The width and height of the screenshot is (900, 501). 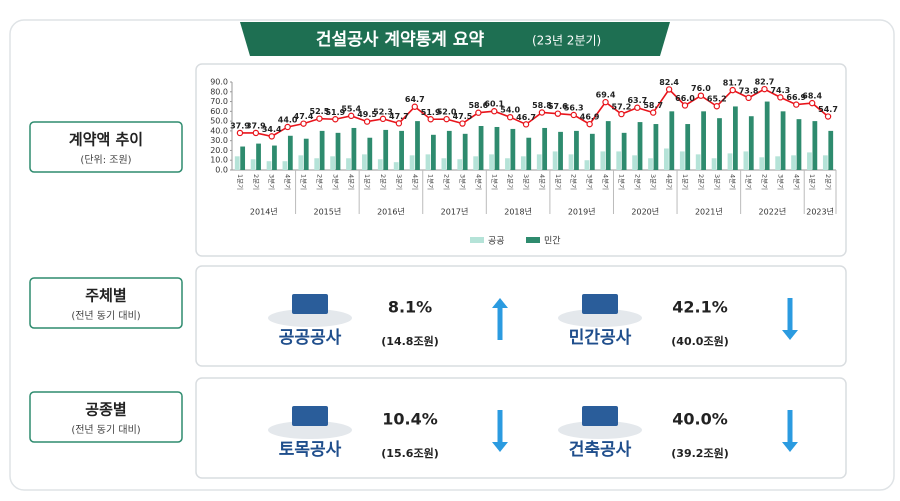 I want to click on icon-base, so click(x=600, y=430).